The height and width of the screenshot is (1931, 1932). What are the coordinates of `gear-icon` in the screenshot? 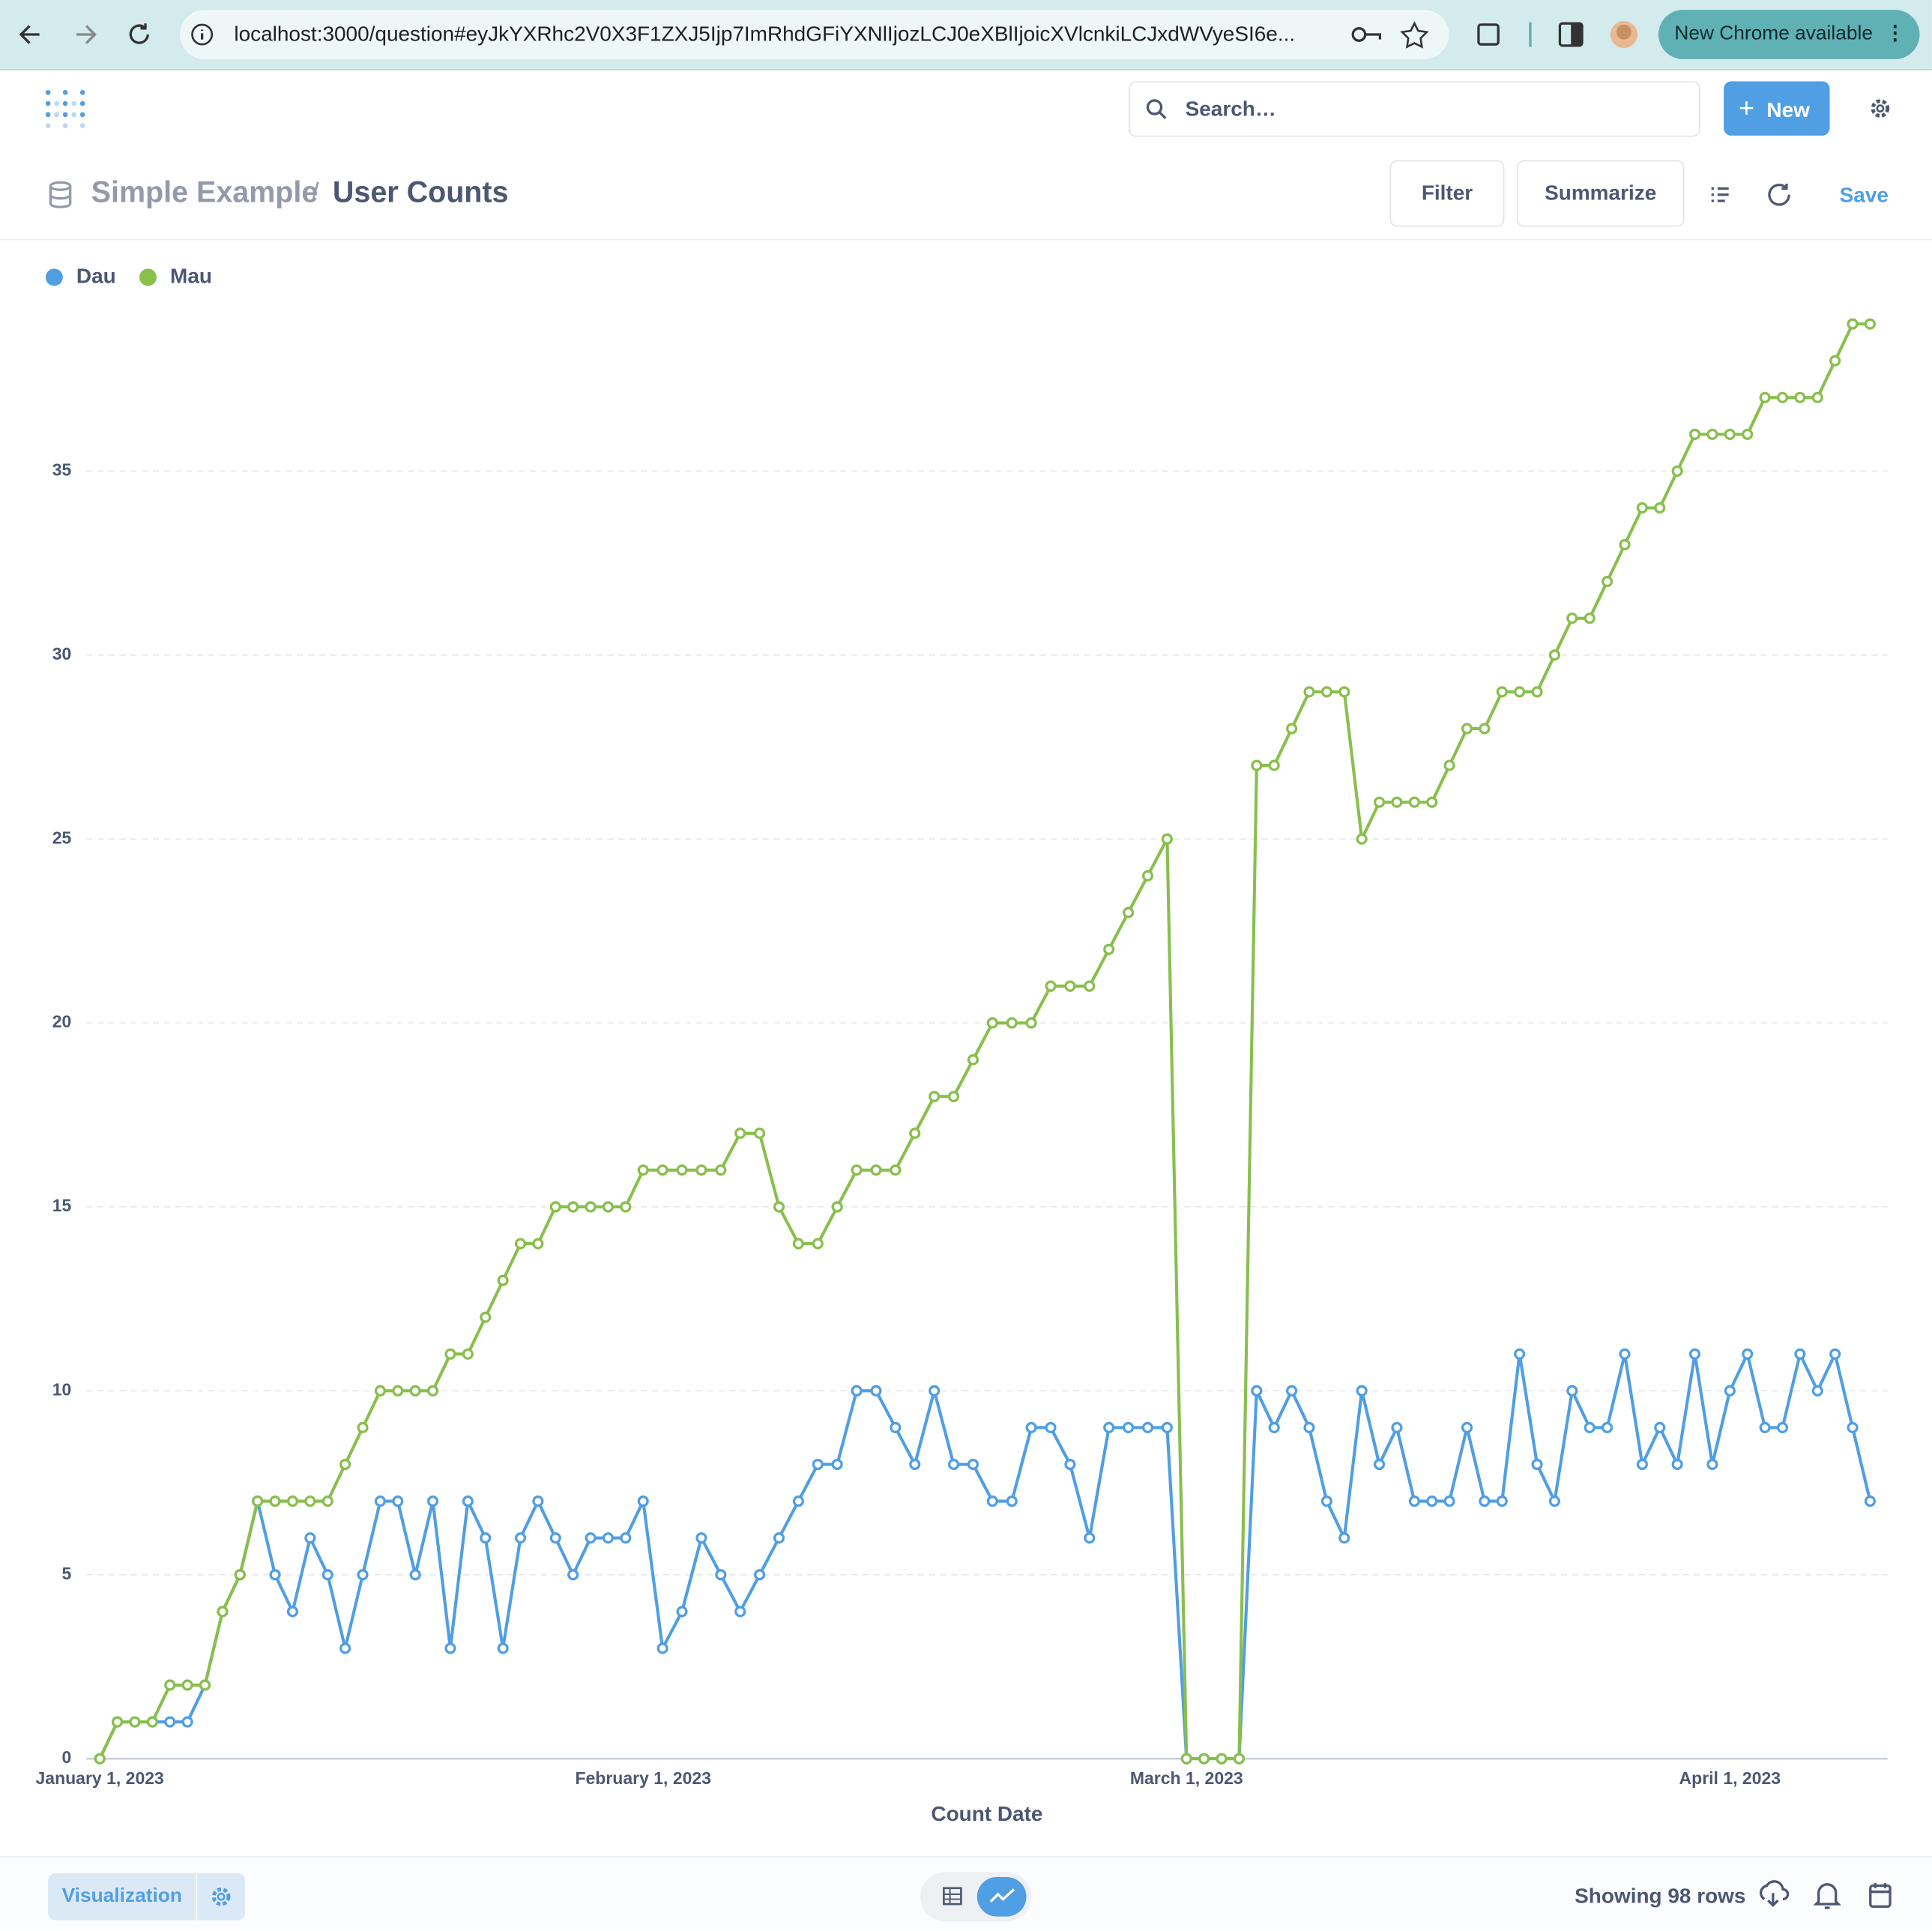 It's located at (221, 1896).